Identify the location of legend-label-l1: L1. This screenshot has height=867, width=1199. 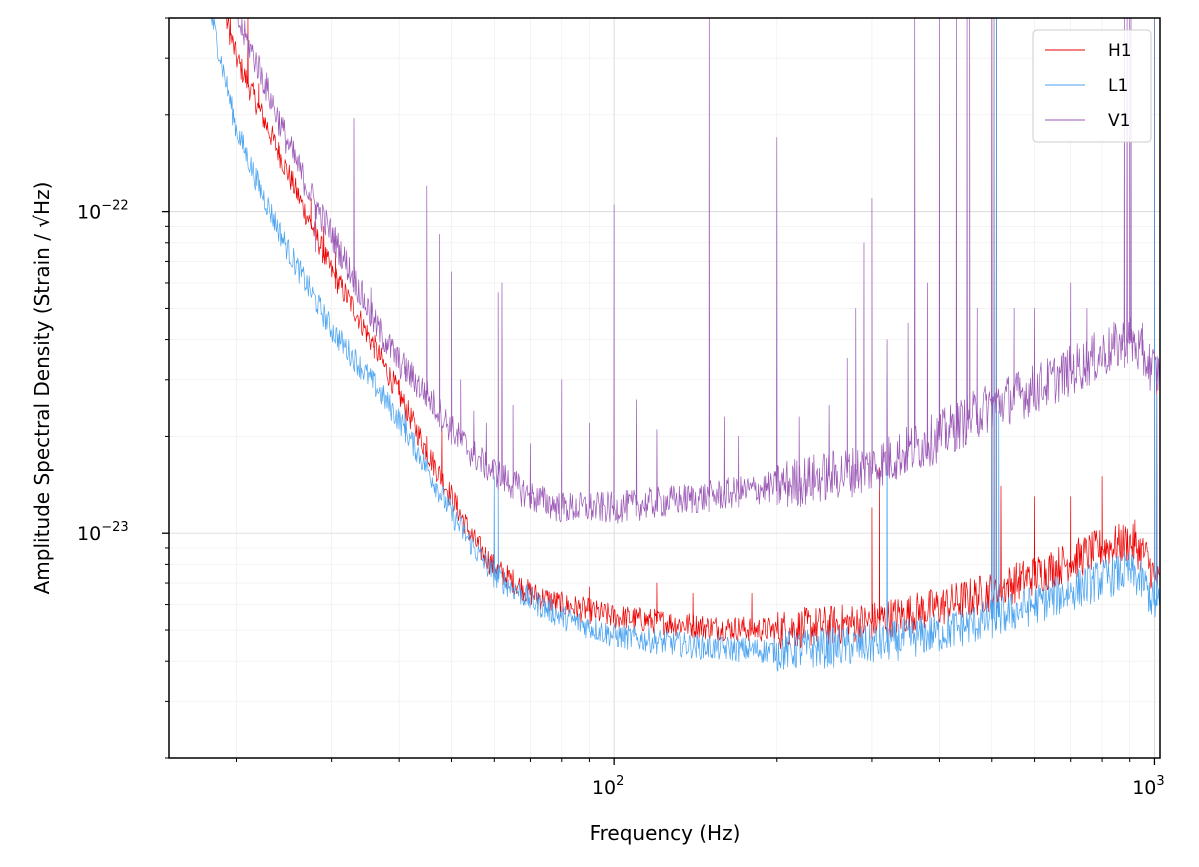
(1118, 86).